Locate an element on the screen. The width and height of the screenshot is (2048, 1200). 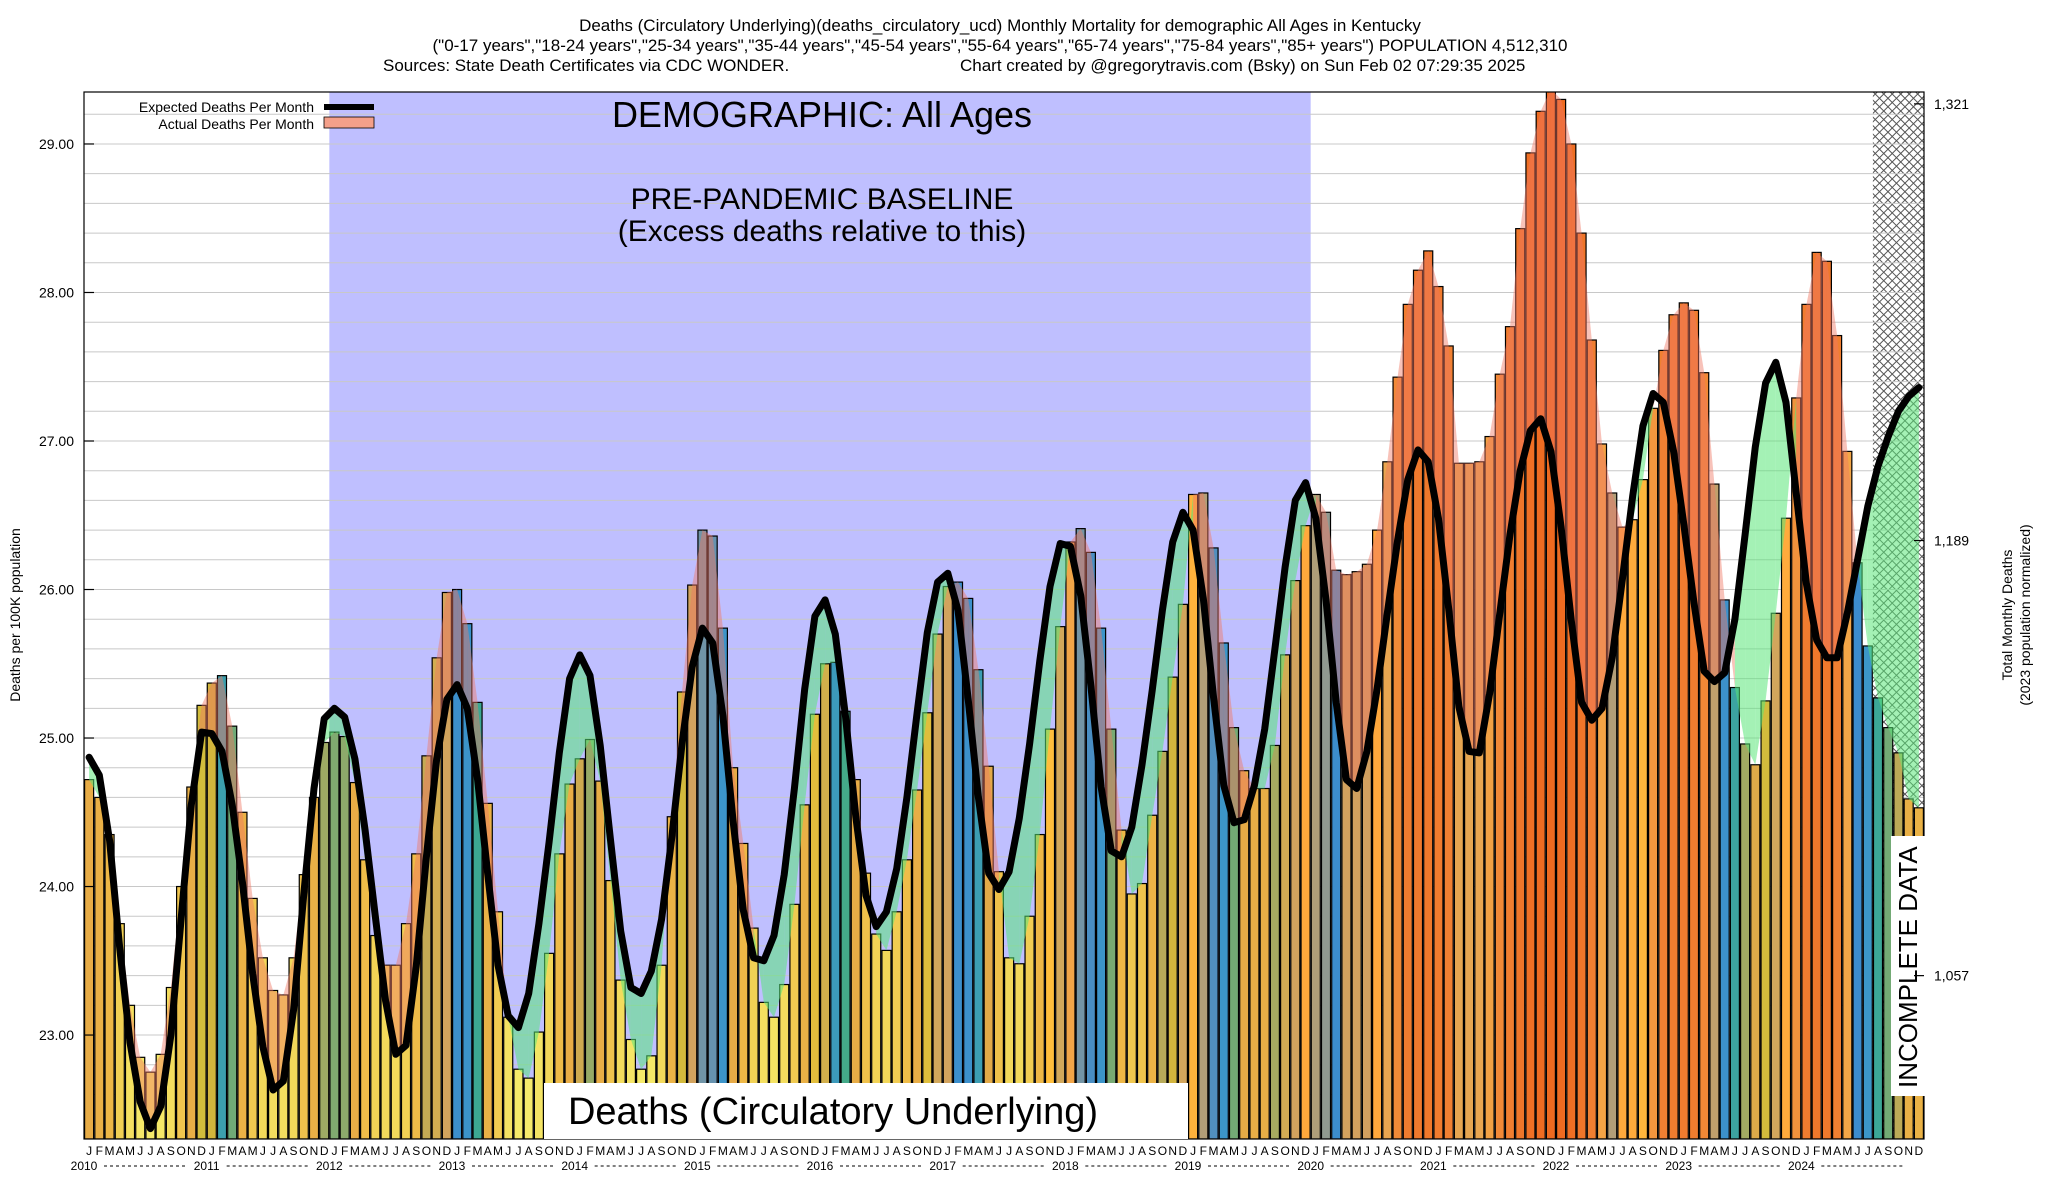
year-label: 2017 is located at coordinates (942, 1166).